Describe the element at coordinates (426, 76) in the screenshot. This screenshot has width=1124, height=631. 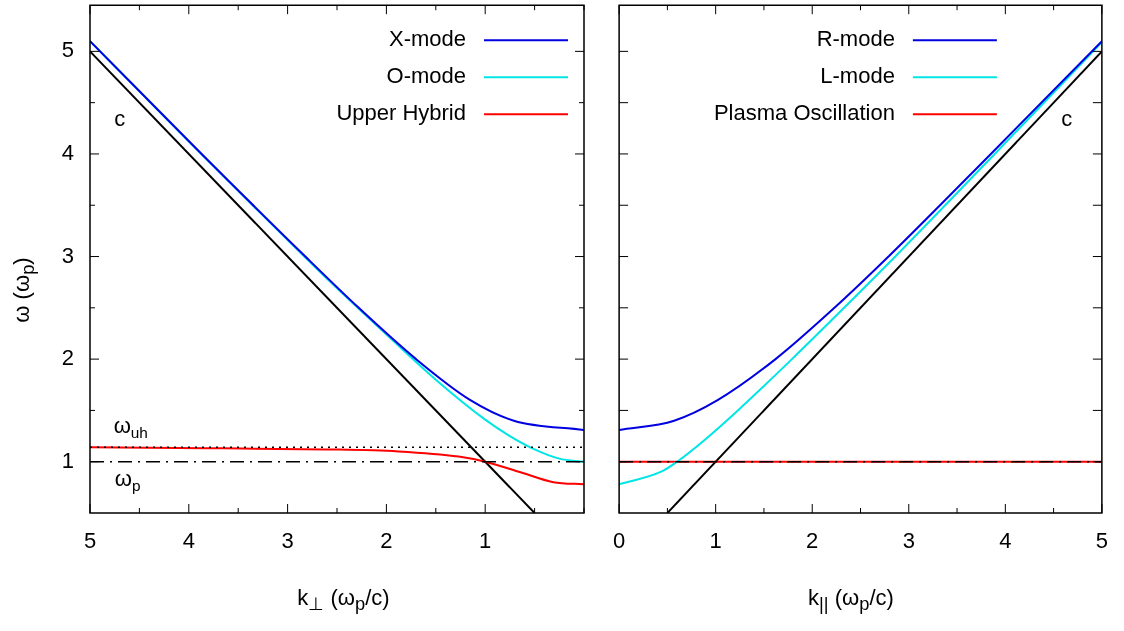
I see `legend-label: O-mode` at that location.